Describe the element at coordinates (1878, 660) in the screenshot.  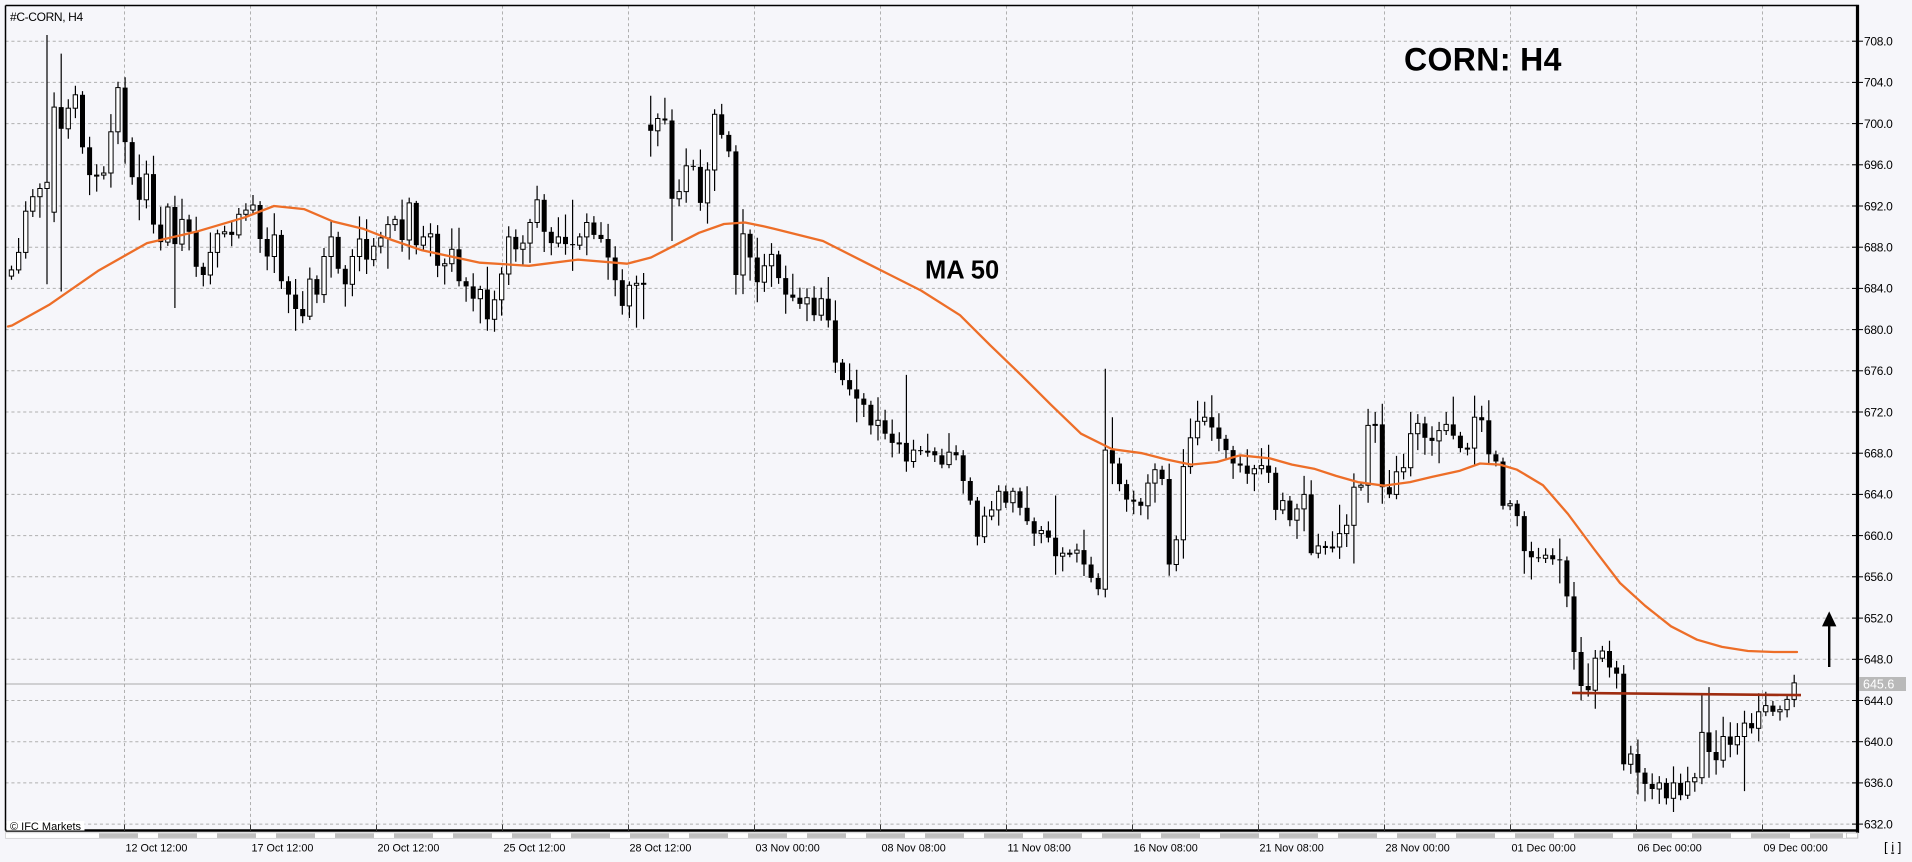
I see `svg-text: 648.0` at that location.